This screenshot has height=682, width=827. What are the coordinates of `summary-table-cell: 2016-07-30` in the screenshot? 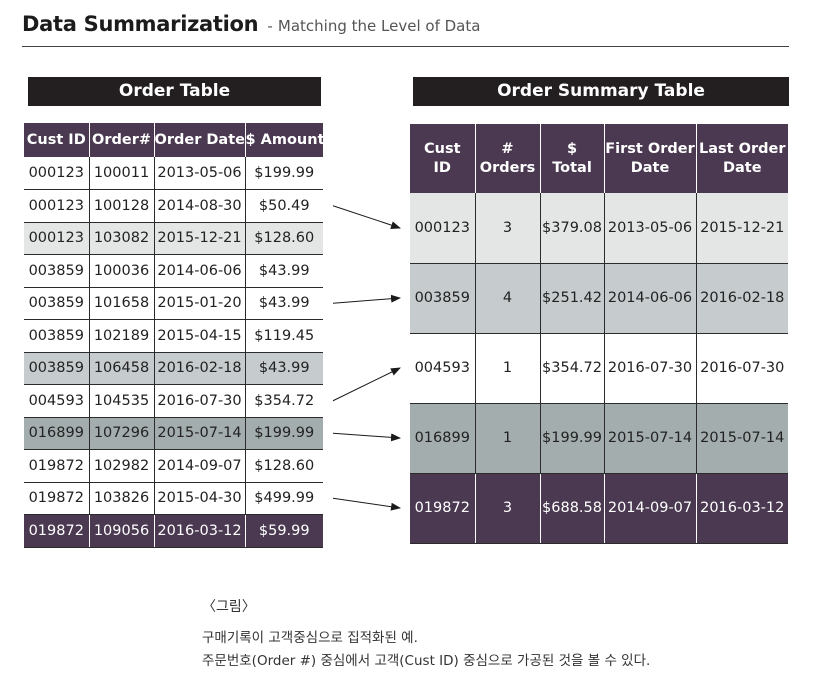 It's located at (650, 368).